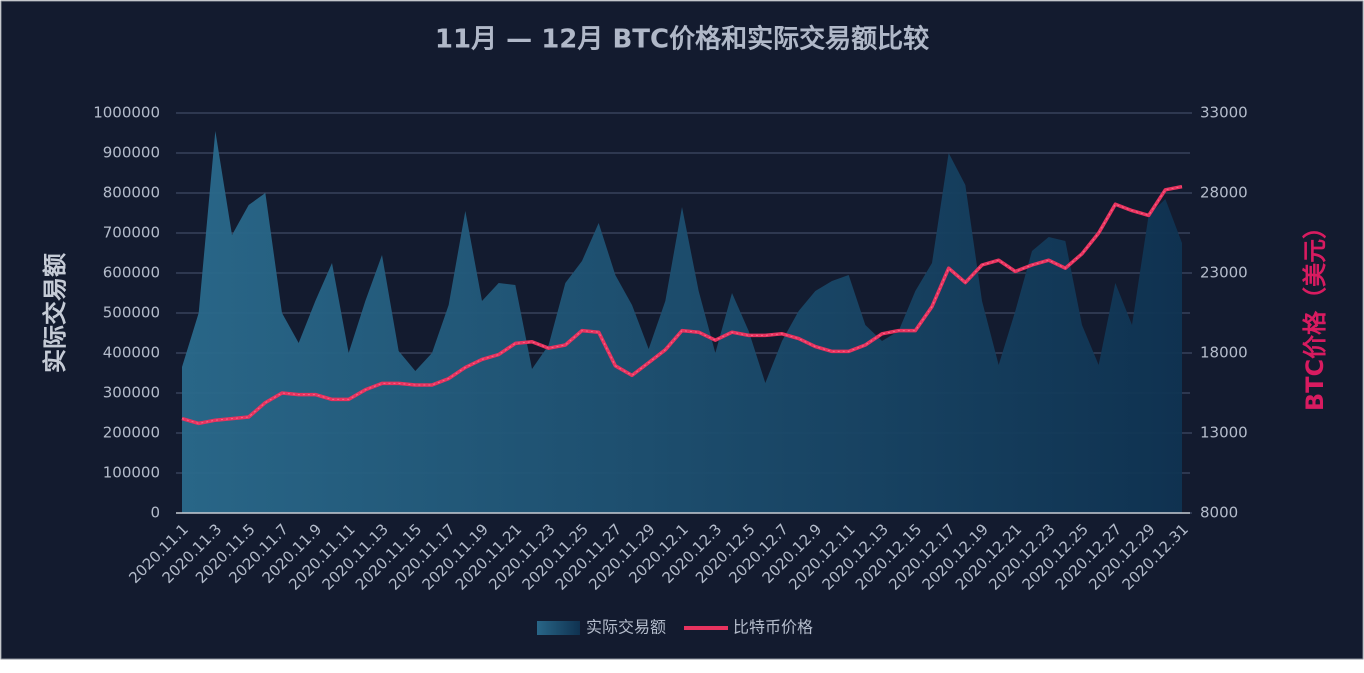  What do you see at coordinates (1224, 353) in the screenshot?
I see `y2-tick-label: 18000` at bounding box center [1224, 353].